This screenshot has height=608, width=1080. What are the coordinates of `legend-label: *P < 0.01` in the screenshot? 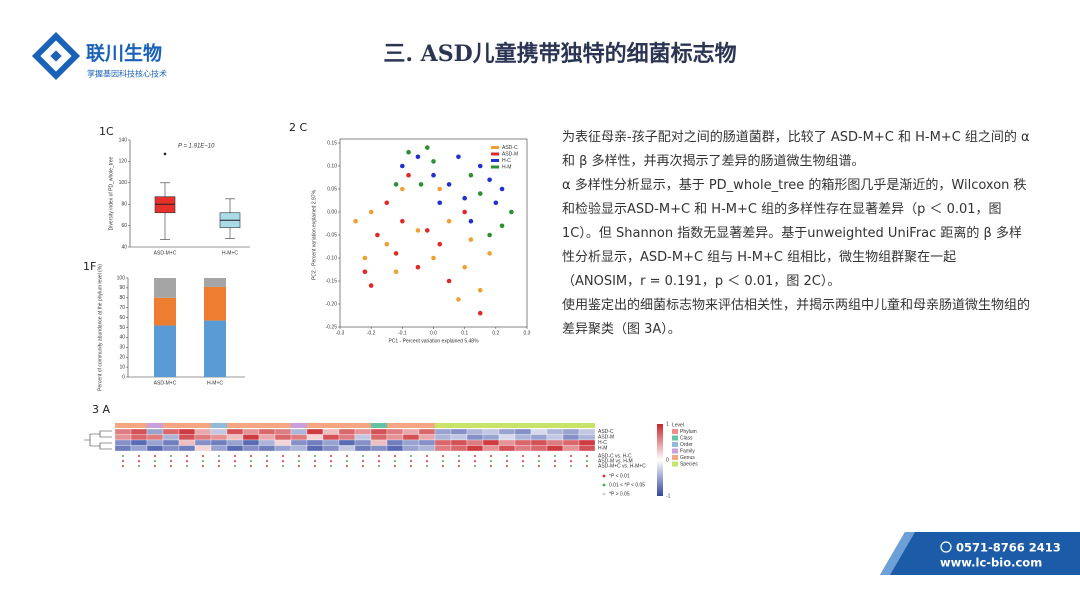 It's located at (619, 476).